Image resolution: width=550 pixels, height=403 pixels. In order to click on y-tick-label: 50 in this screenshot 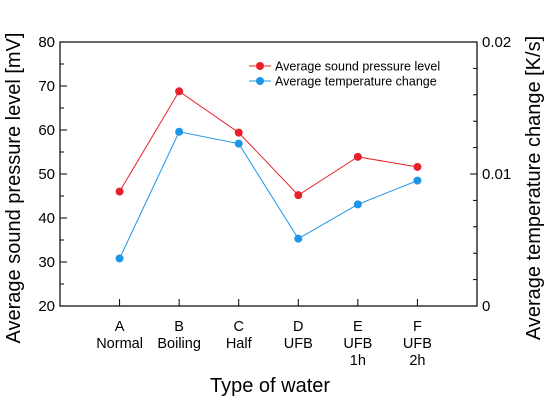, I will do `click(46, 174)`.